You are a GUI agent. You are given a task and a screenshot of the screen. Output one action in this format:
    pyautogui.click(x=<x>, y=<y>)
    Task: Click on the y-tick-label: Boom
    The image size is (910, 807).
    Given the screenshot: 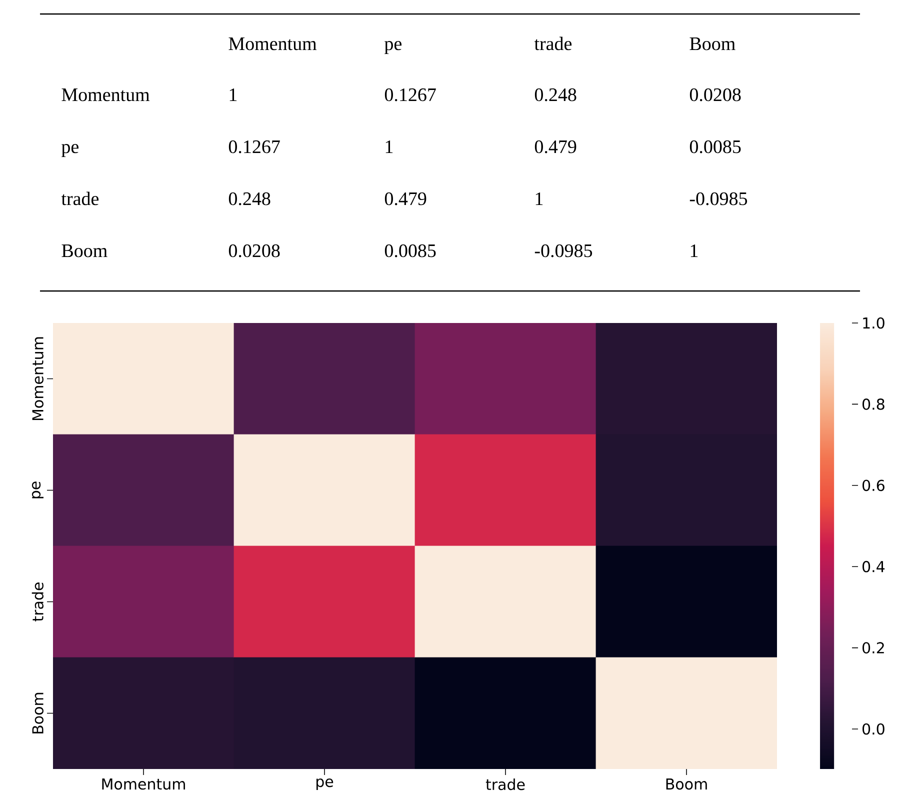 What is the action you would take?
    pyautogui.click(x=38, y=713)
    